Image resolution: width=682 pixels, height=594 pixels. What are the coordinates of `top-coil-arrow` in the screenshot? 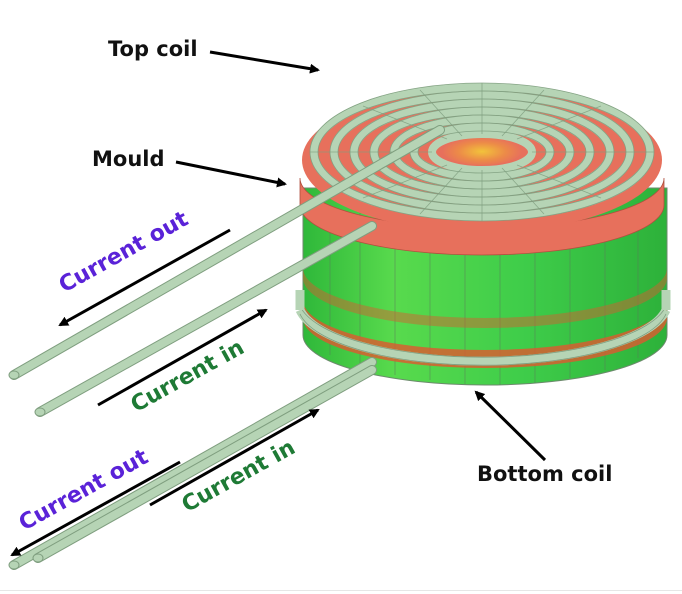 It's located at (264, 62).